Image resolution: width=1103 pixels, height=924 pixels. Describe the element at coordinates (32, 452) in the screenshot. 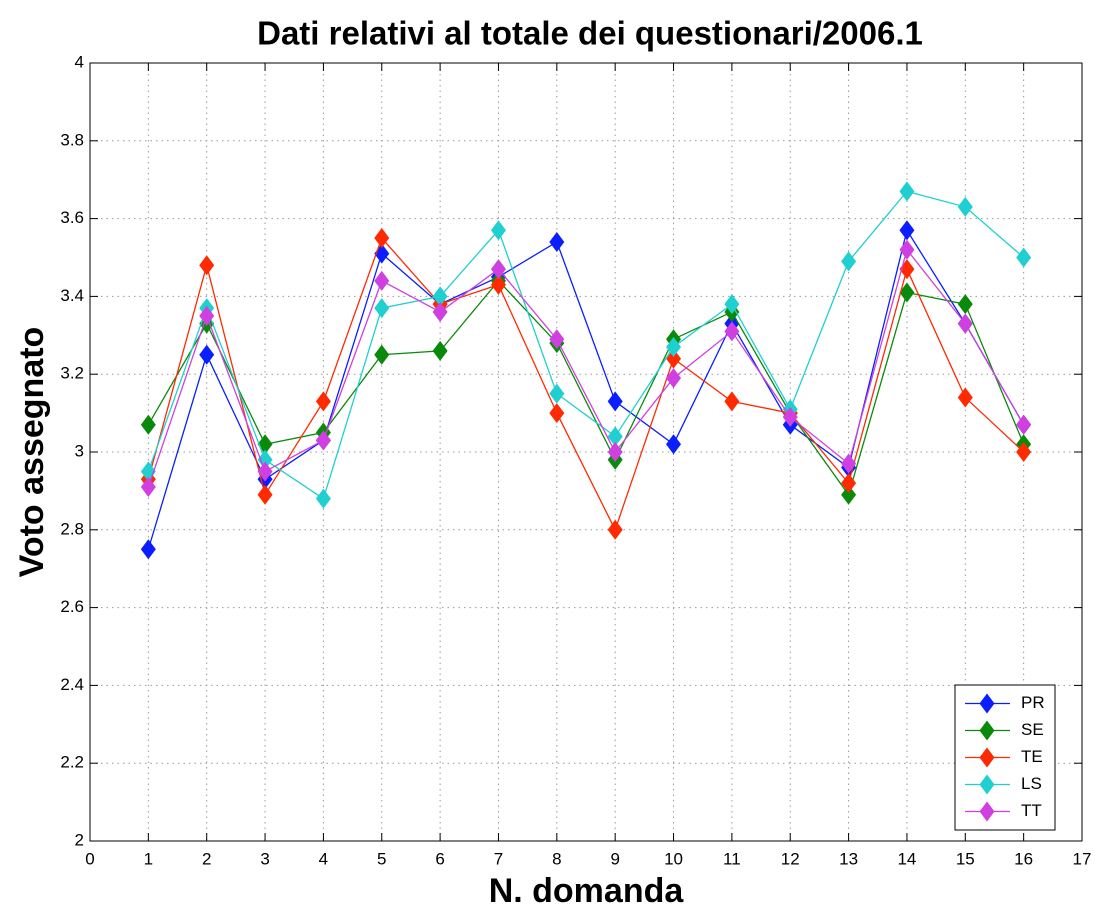

I see `y-axis-label: Voto assegnato` at that location.